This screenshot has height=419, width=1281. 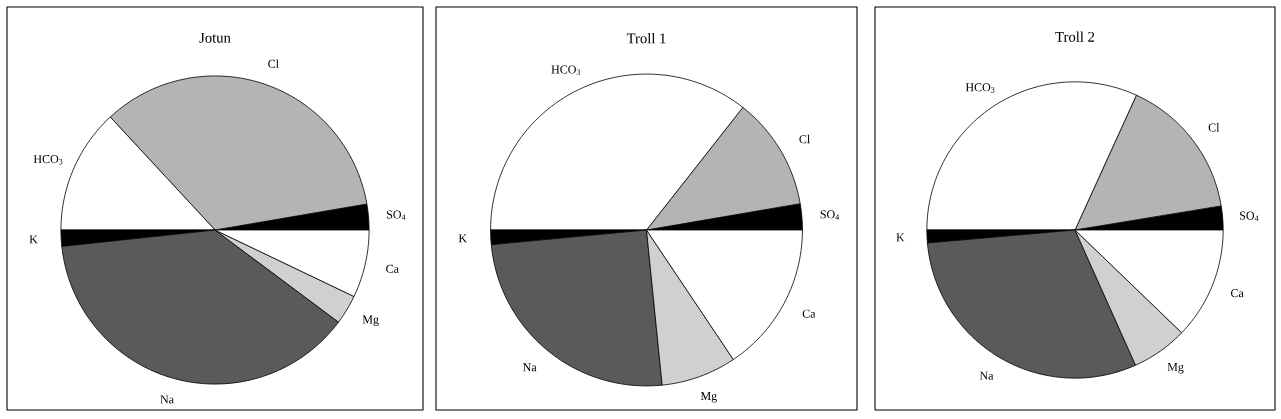 What do you see at coordinates (646, 38) in the screenshot?
I see `chart-title: Troll 1` at bounding box center [646, 38].